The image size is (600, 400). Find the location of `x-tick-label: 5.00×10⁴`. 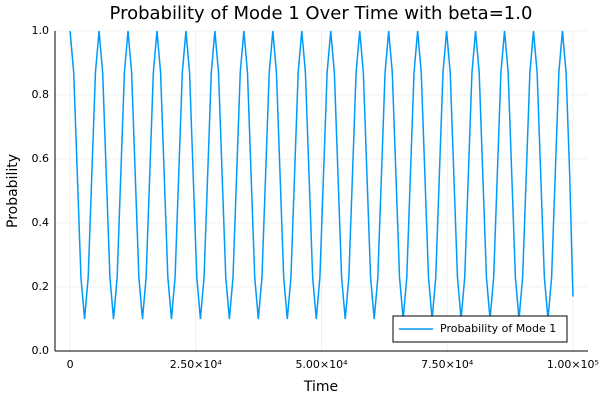

x-tick-label: 5.00×10⁴ is located at coordinates (321, 364).